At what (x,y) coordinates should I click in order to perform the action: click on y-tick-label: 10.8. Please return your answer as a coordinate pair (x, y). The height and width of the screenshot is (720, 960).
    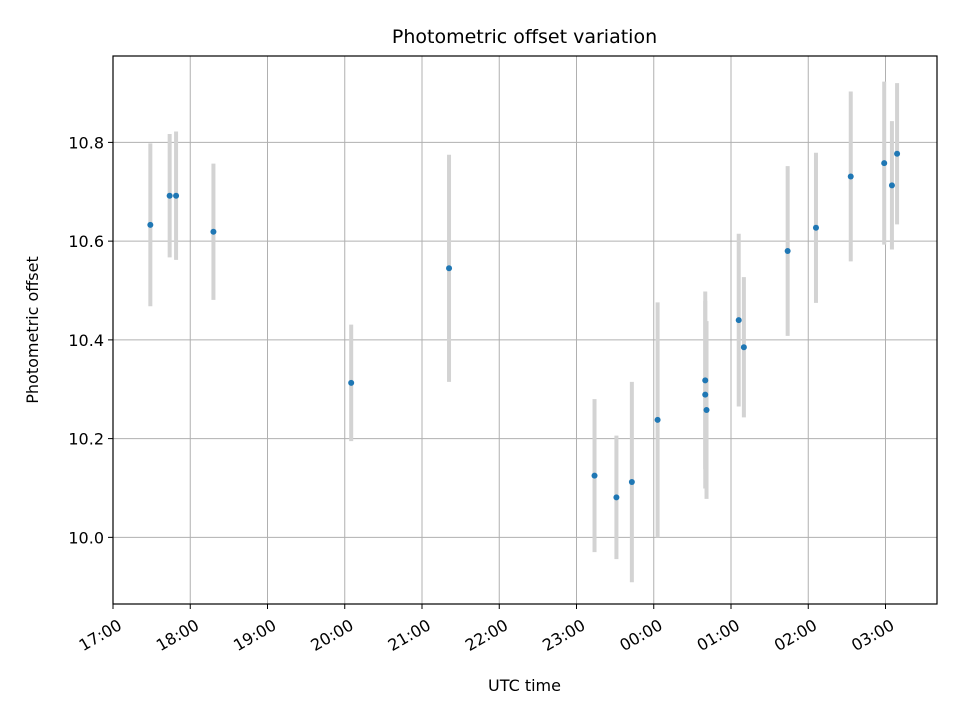
    Looking at the image, I should click on (86, 142).